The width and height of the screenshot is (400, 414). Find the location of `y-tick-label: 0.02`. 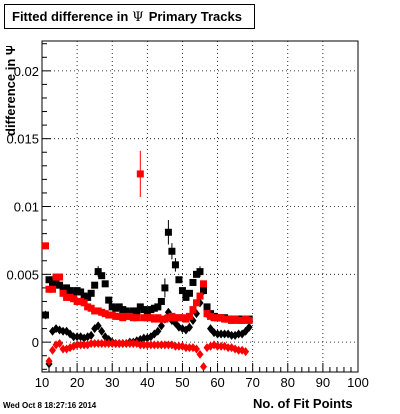

y-tick-label: 0.02 is located at coordinates (26, 71).